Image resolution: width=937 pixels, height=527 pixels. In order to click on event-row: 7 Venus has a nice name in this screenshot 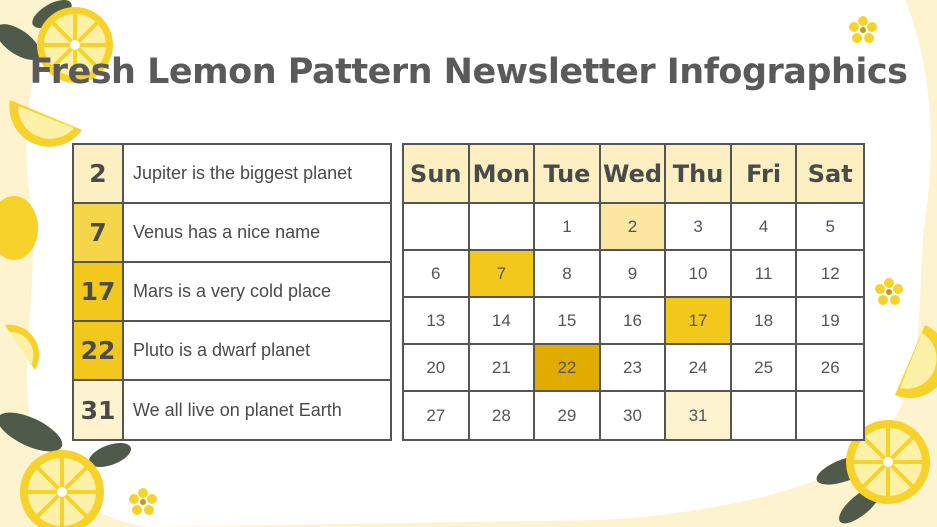, I will do `click(232, 233)`.